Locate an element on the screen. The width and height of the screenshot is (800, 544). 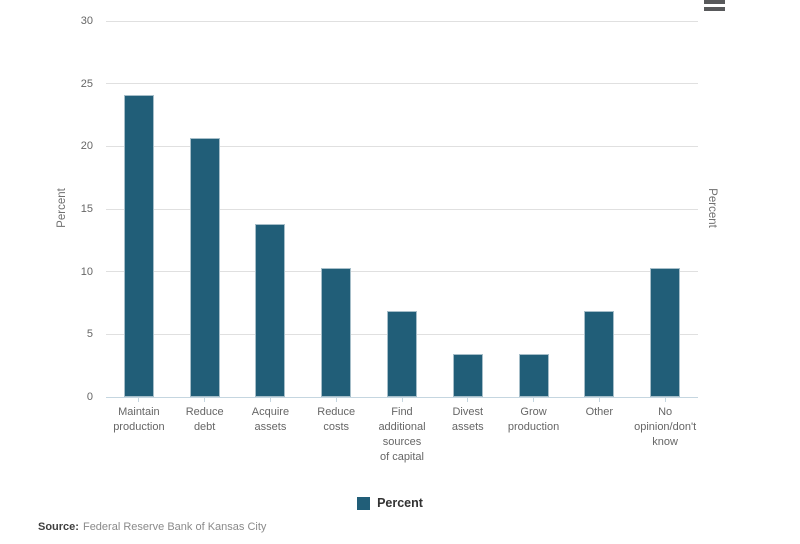
legend-swatch-icon is located at coordinates (364, 503).